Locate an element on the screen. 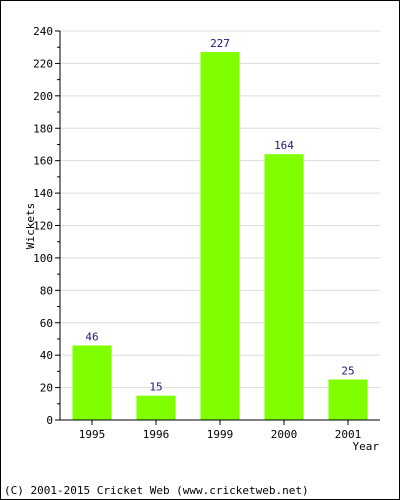  y-tick-label: 100 is located at coordinates (43, 258).